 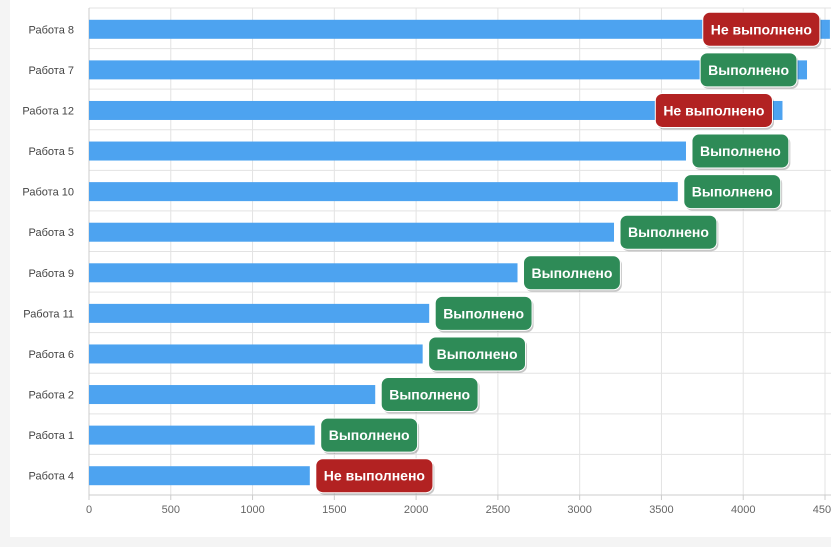 What do you see at coordinates (661, 510) in the screenshot?
I see `x-tick-label: 3500` at bounding box center [661, 510].